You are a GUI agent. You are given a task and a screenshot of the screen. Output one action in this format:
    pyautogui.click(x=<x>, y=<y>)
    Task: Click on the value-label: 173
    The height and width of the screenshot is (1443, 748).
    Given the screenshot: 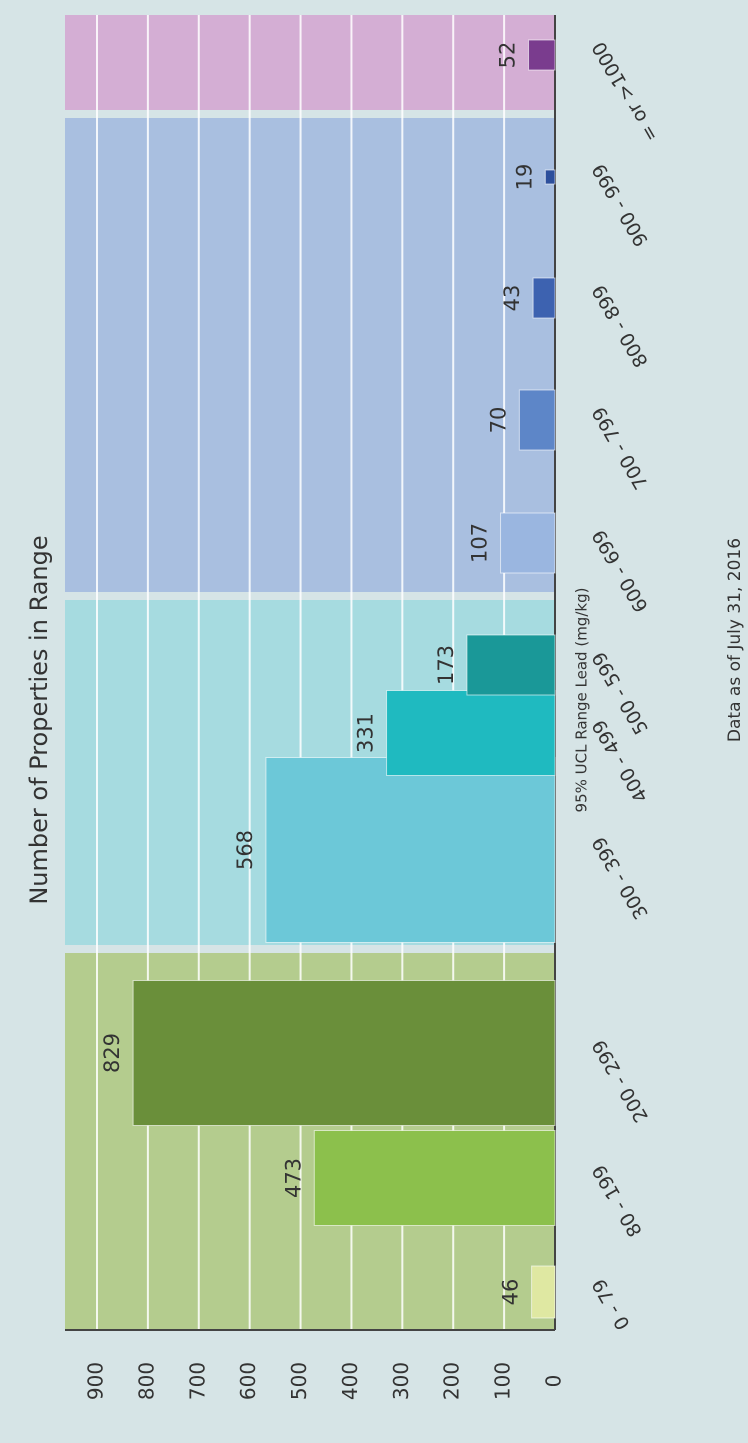 What is the action you would take?
    pyautogui.click(x=446, y=665)
    